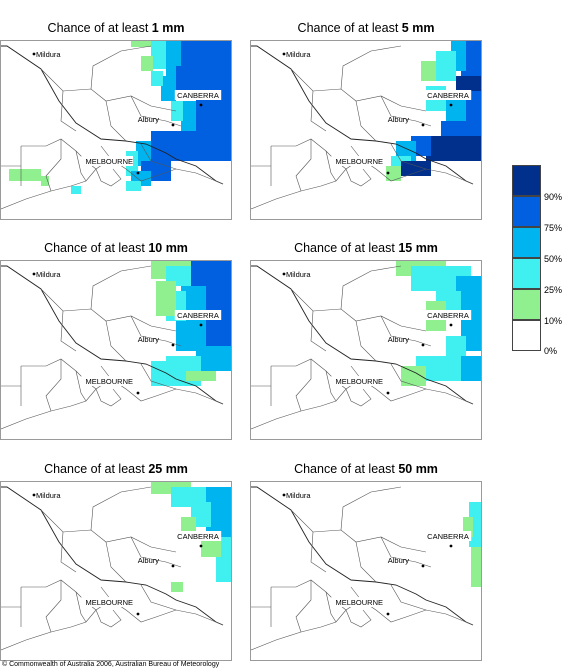 Image resolution: width=570 pixels, height=671 pixels. Describe the element at coordinates (553, 228) in the screenshot. I see `legend-label-75: 75%` at that location.